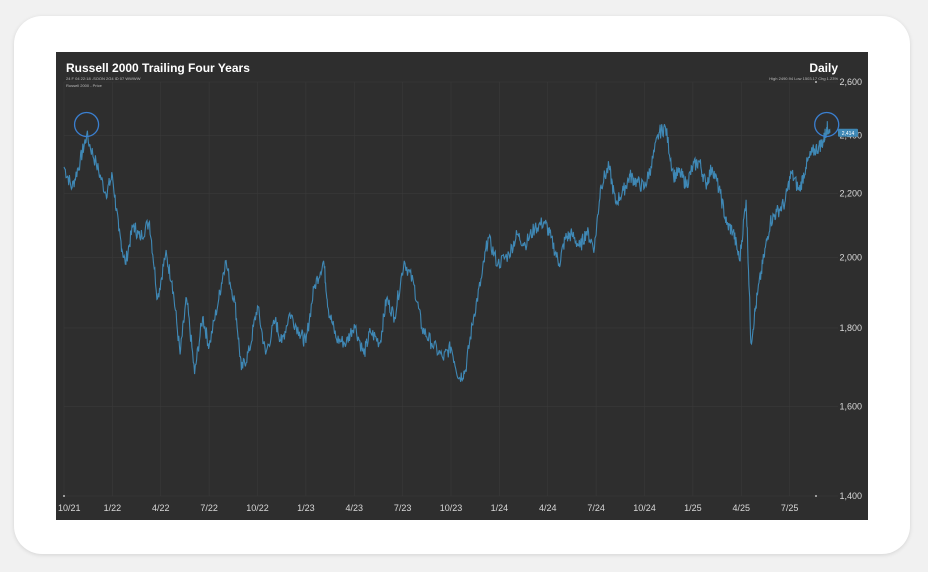  I want to click on x-tick-label: 4/24, so click(548, 508).